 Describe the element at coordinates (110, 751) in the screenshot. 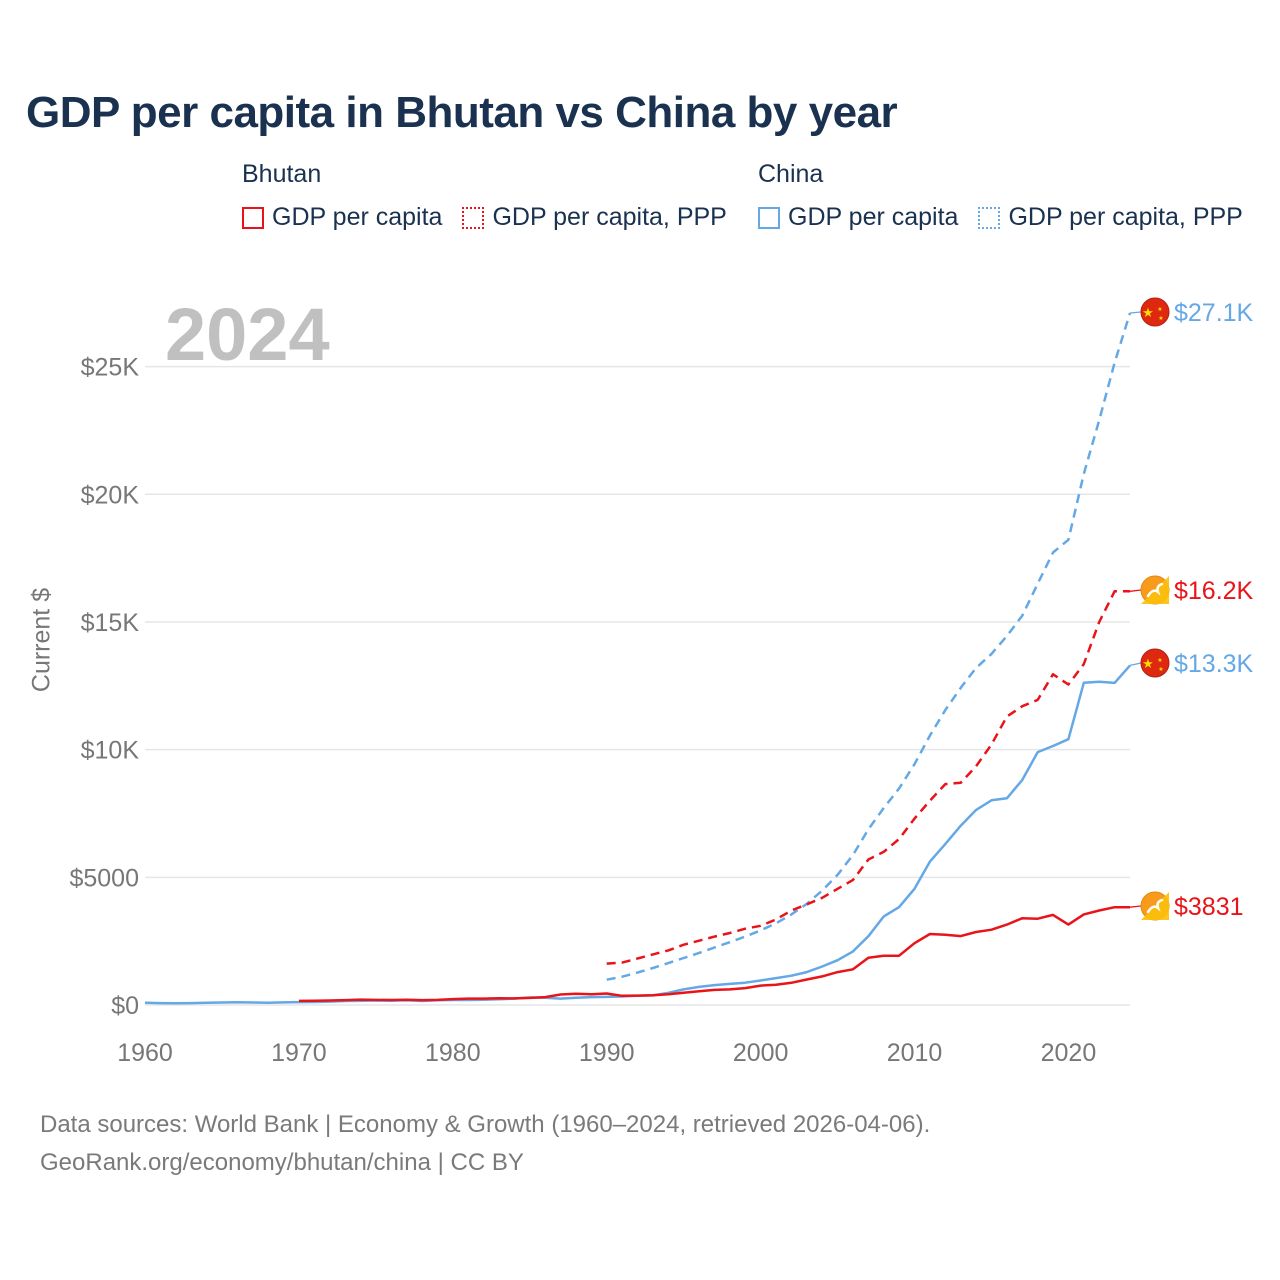

I see `y-tick-label: $10K` at that location.